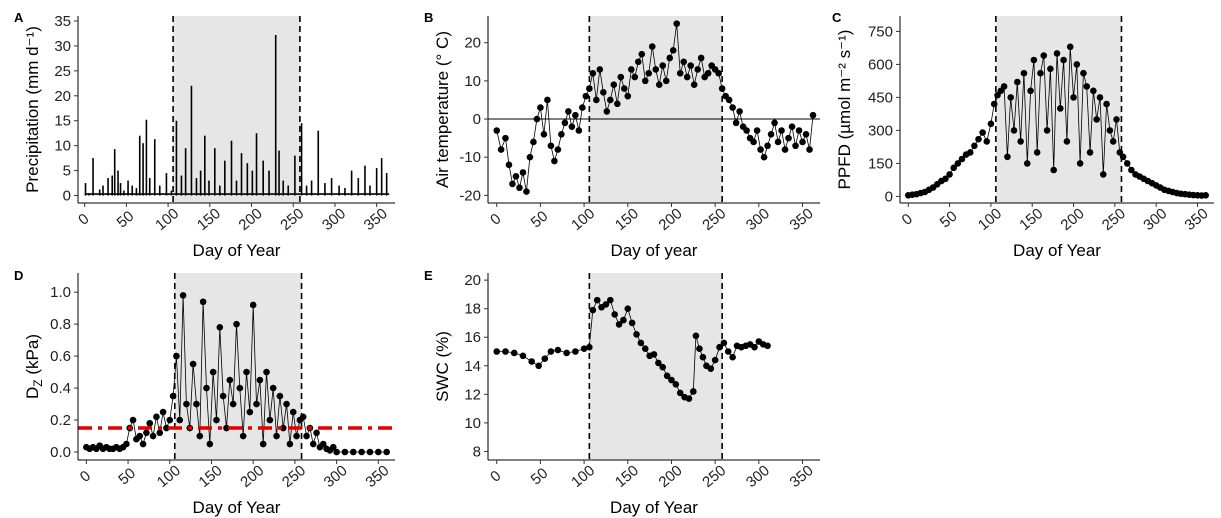 The image size is (1221, 518). What do you see at coordinates (18, 275) in the screenshot?
I see `panel-letter: D` at bounding box center [18, 275].